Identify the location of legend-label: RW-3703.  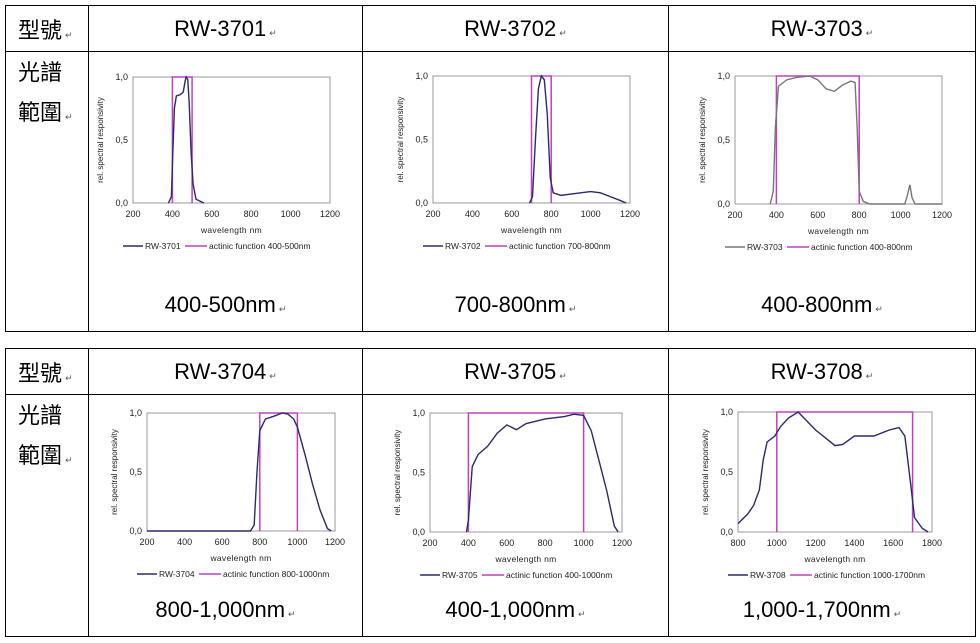
(765, 247).